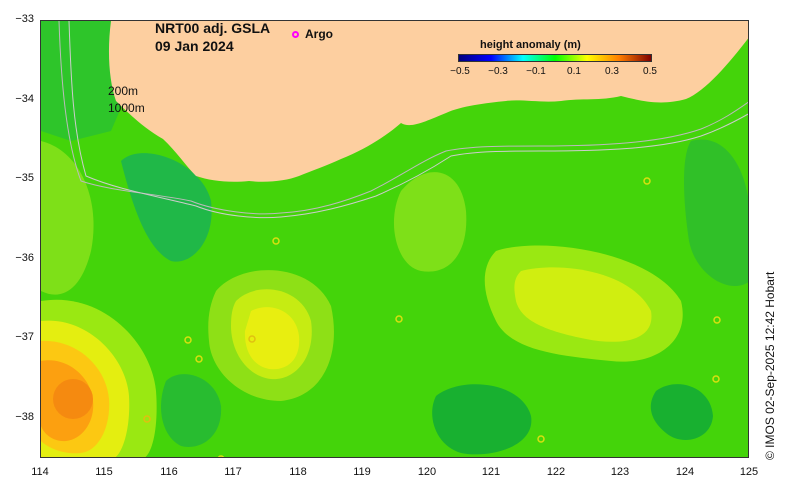 This screenshot has width=791, height=492. I want to click on lon-tick-label: 116, so click(169, 472).